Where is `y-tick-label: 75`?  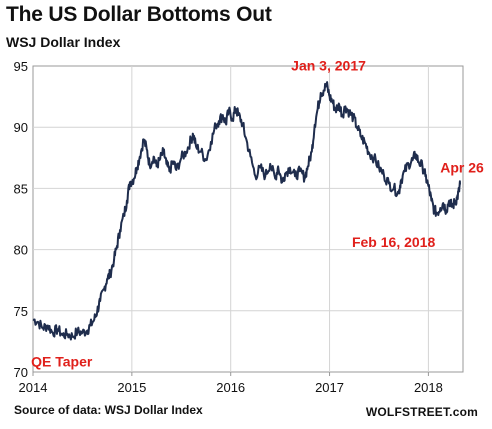 y-tick-label: 75 is located at coordinates (21, 311).